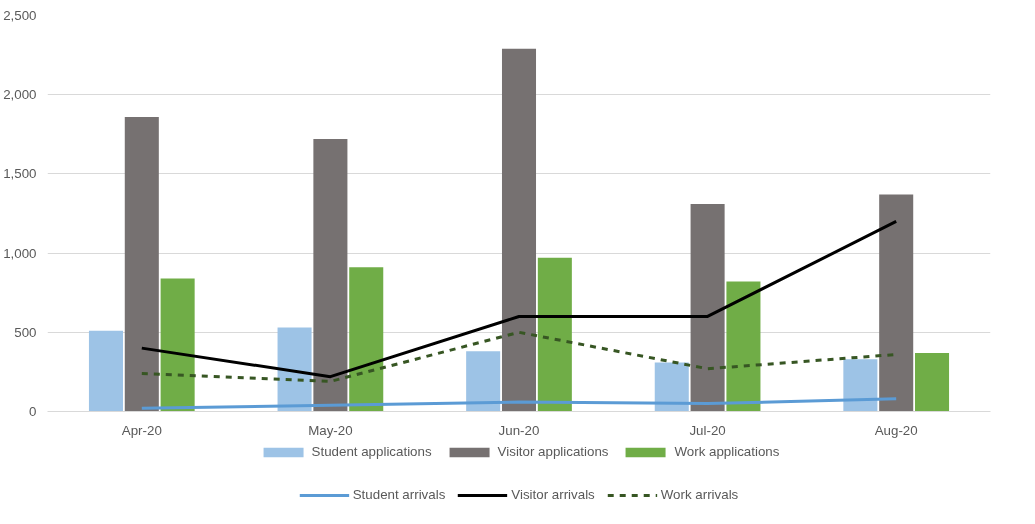 This screenshot has height=524, width=1035. Describe the element at coordinates (699, 494) in the screenshot. I see `legend-label: Work arrivals` at that location.